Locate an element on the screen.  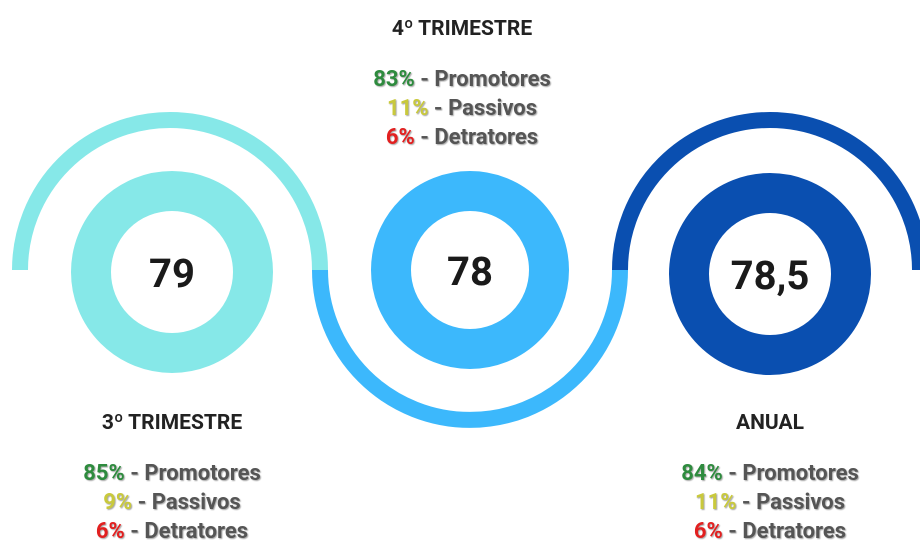
stat-line: 83% - Promotores is located at coordinates (462, 79).